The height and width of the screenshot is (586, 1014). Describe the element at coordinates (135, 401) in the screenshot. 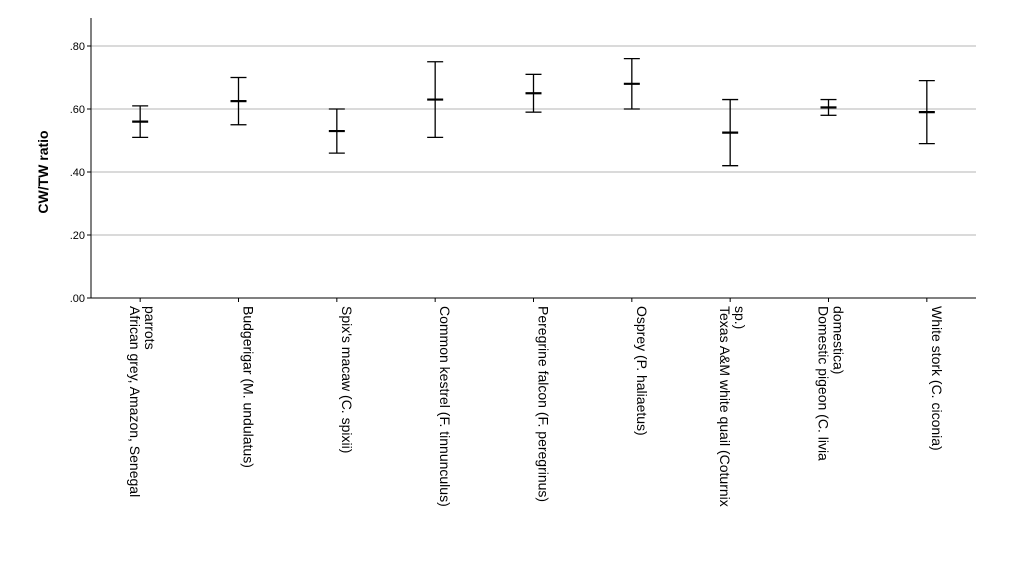

I see `category-label: African grey, Amazon, Senegal` at that location.